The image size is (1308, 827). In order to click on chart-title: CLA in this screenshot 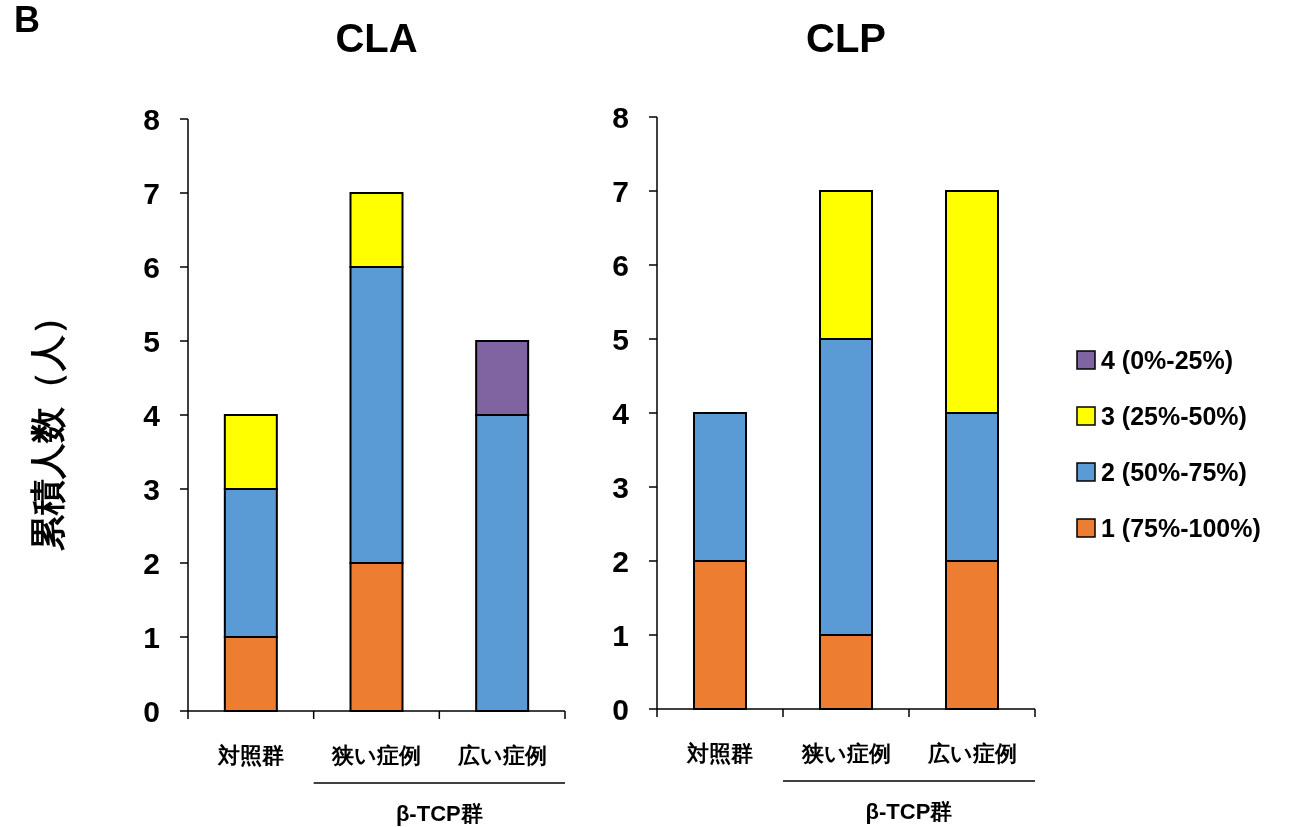, I will do `click(376, 38)`.